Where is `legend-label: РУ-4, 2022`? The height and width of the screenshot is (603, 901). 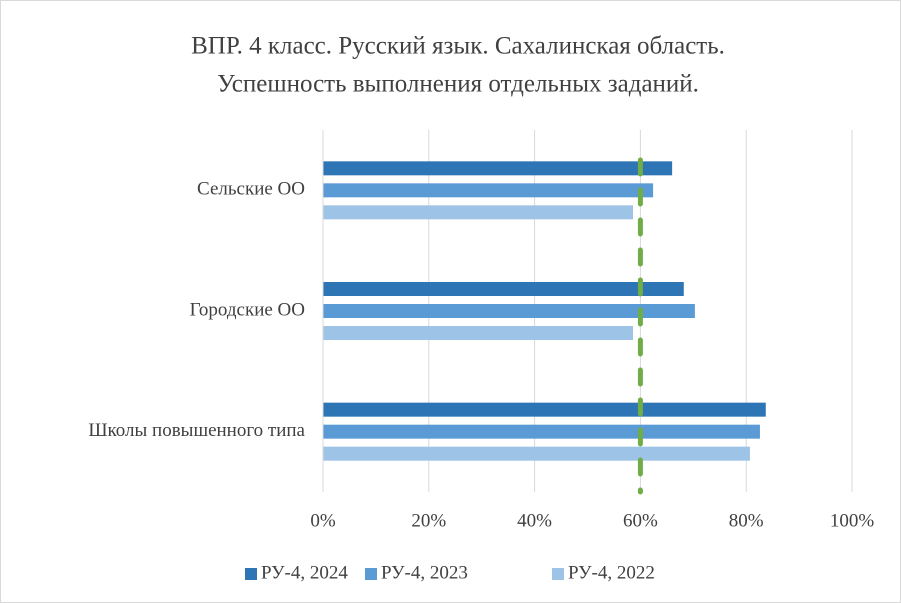 legend-label: РУ-4, 2022 is located at coordinates (611, 572).